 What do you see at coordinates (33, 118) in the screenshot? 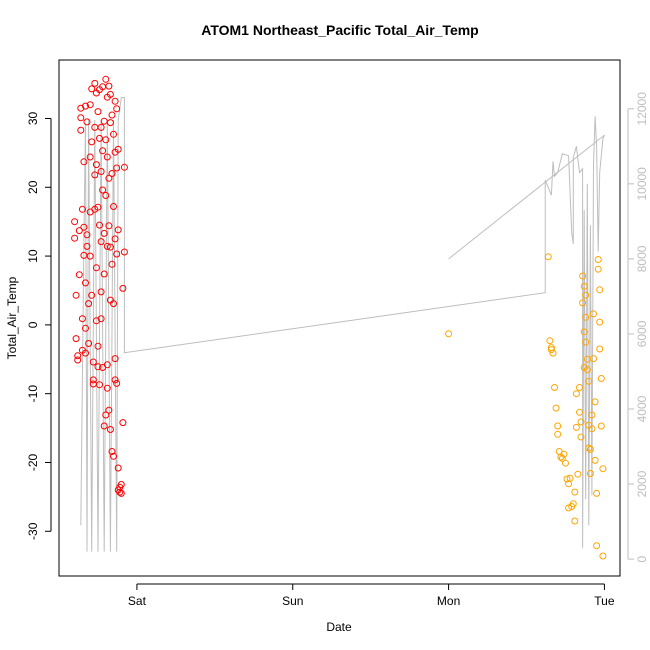
I see `y-tick-label: 30` at bounding box center [33, 118].